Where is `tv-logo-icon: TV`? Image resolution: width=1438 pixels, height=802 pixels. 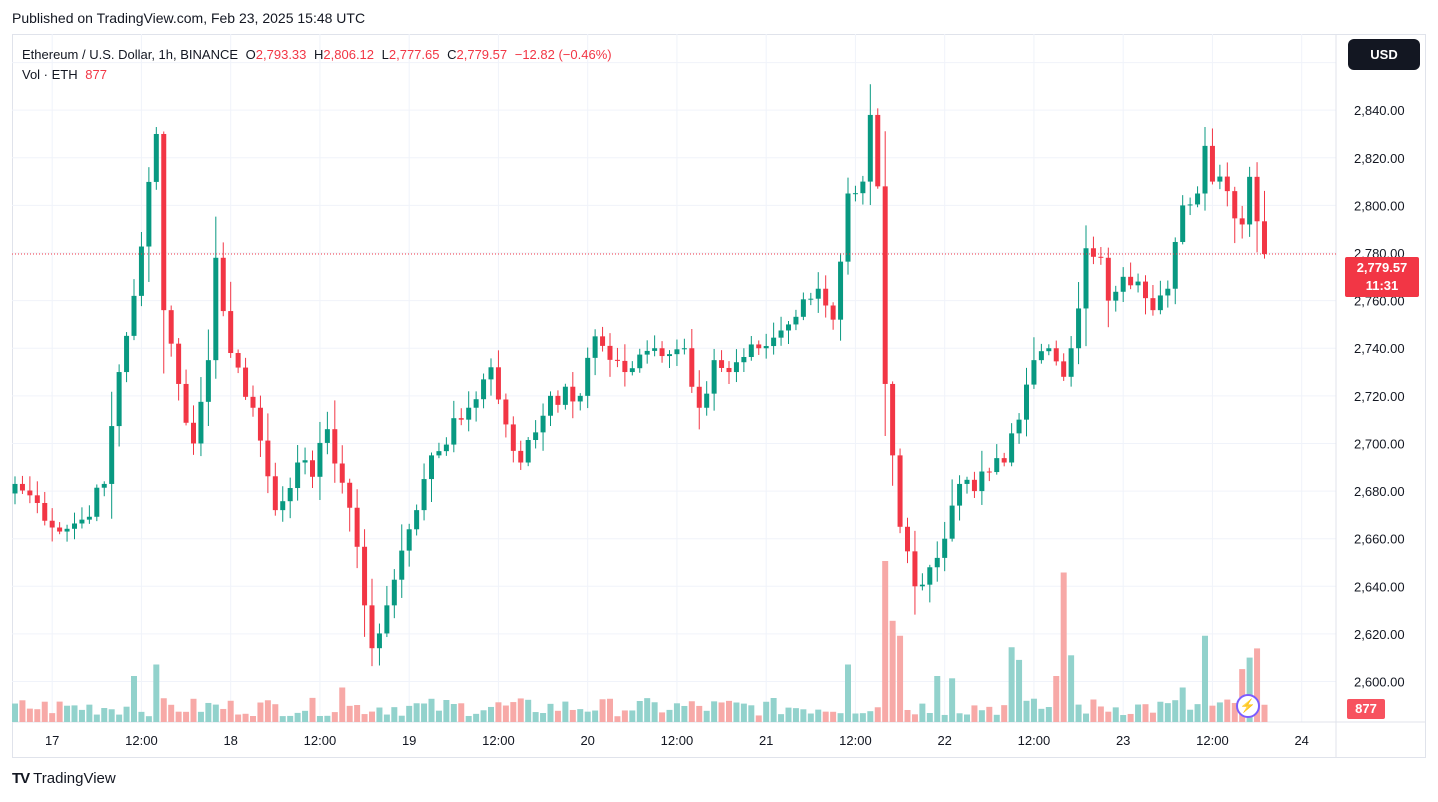
tv-logo-icon: TV is located at coordinates (21, 778).